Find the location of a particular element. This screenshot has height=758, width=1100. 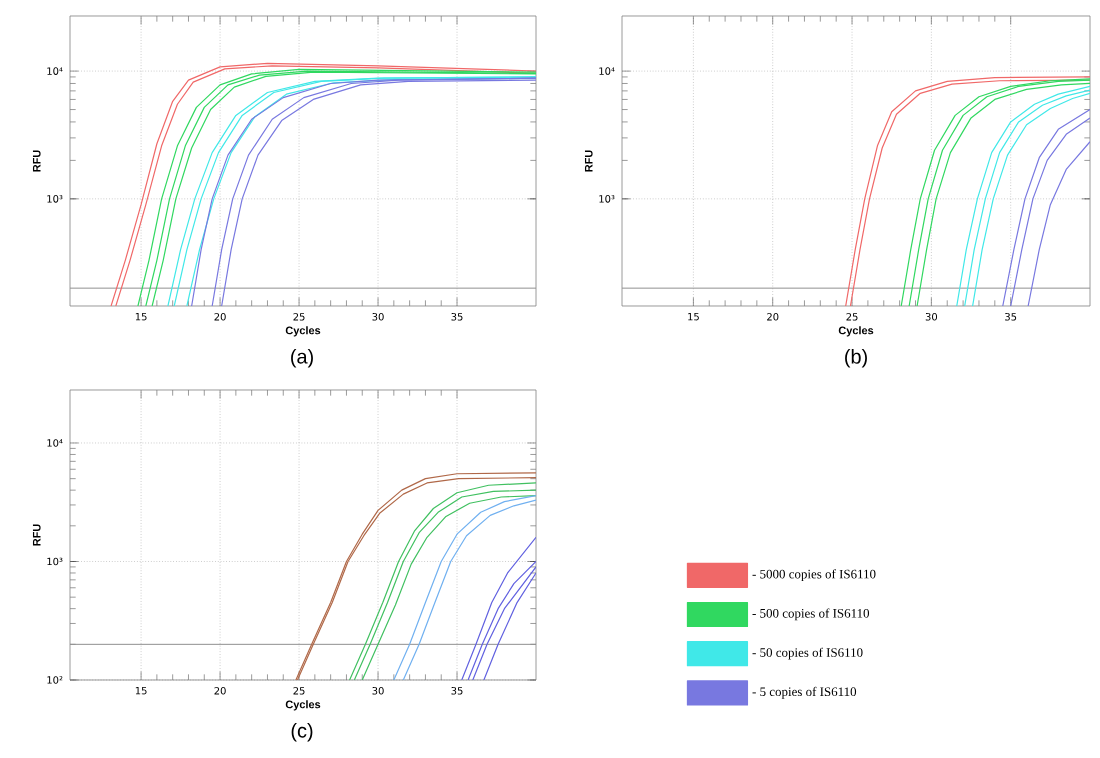

text: (b) is located at coordinates (856, 358).